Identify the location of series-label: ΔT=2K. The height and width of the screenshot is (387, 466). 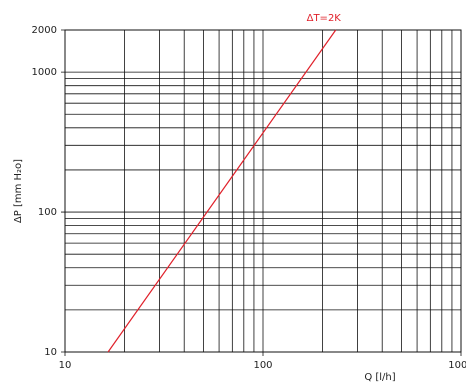
(324, 18).